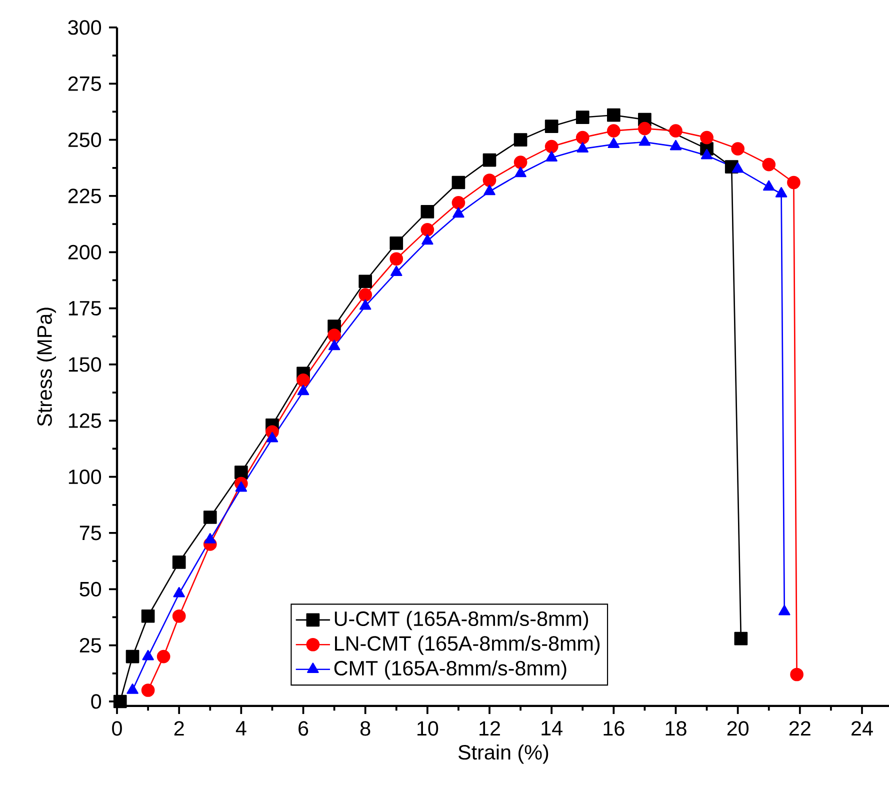 The width and height of the screenshot is (889, 785). Describe the element at coordinates (84, 420) in the screenshot. I see `y-tick-label: 125` at that location.